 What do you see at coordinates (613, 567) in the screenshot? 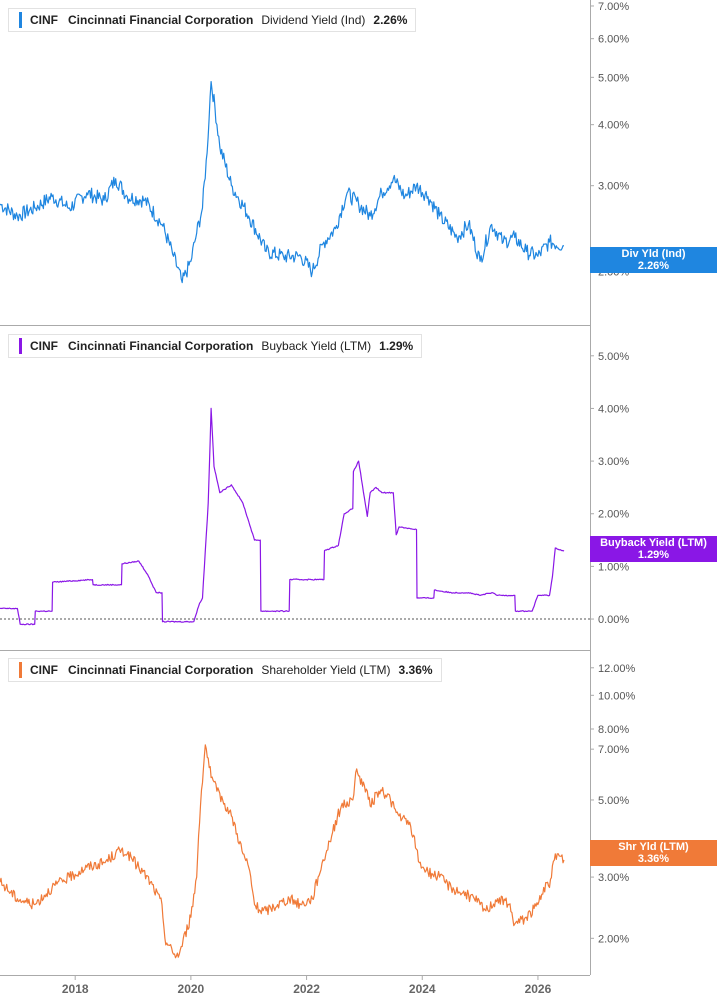
I see `y-tick-label: 1.00%` at bounding box center [613, 567].